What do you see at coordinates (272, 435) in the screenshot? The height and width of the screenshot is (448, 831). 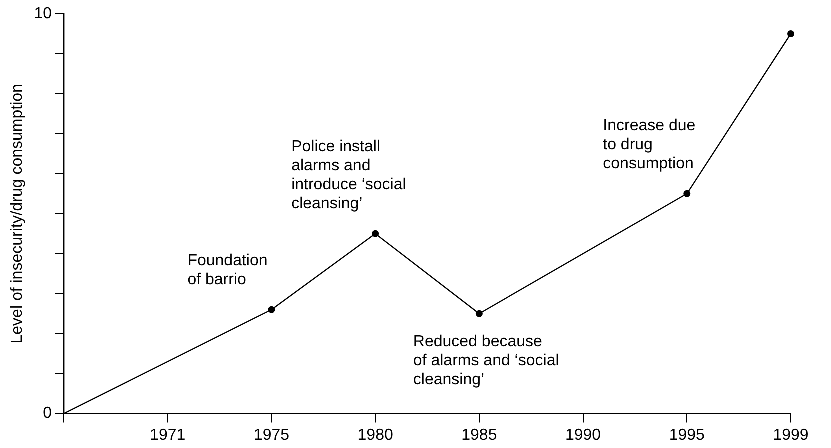 I see `x-tick-label: 1975` at bounding box center [272, 435].